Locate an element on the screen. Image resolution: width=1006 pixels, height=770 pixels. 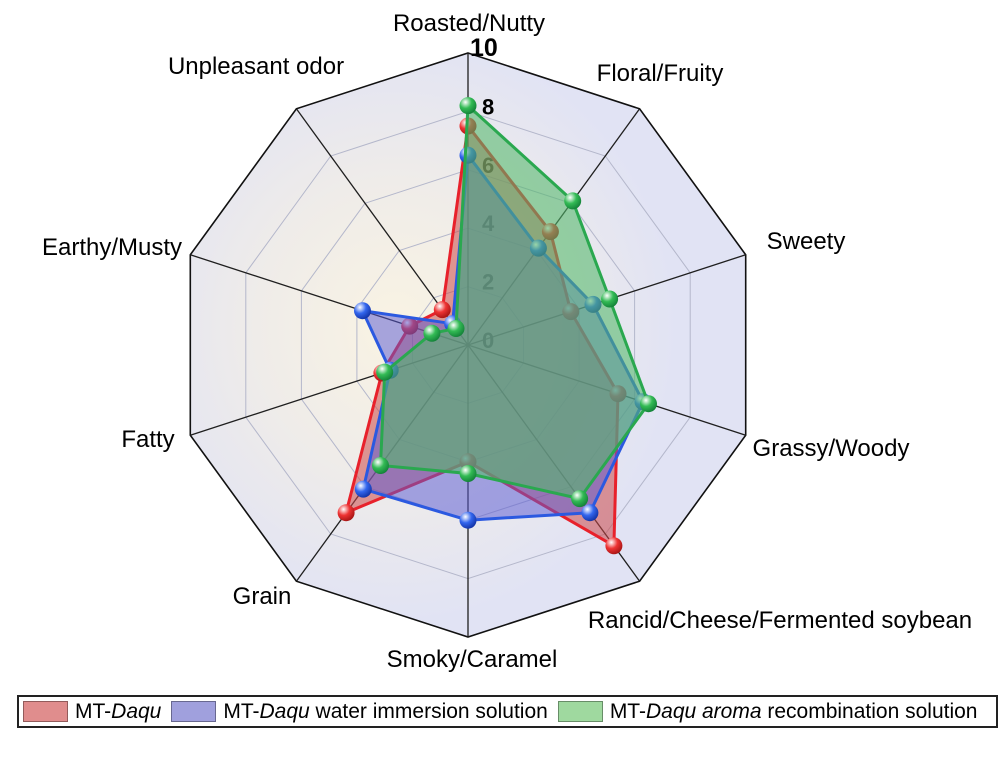
legend-label-part-italic: Daqu aroma is located at coordinates (703, 711).